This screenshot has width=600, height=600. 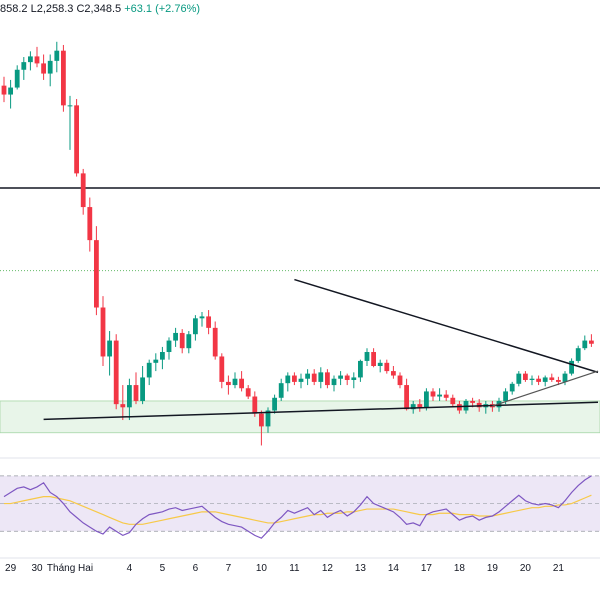 What do you see at coordinates (460, 568) in the screenshot?
I see `x-tick-label: 18` at bounding box center [460, 568].